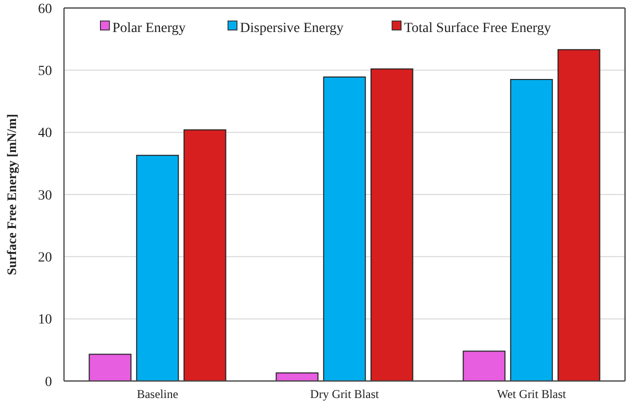 This screenshot has height=405, width=626. What do you see at coordinates (11, 195) in the screenshot?
I see `y-axis-title: Surface Free Energy [mN/m]` at bounding box center [11, 195].